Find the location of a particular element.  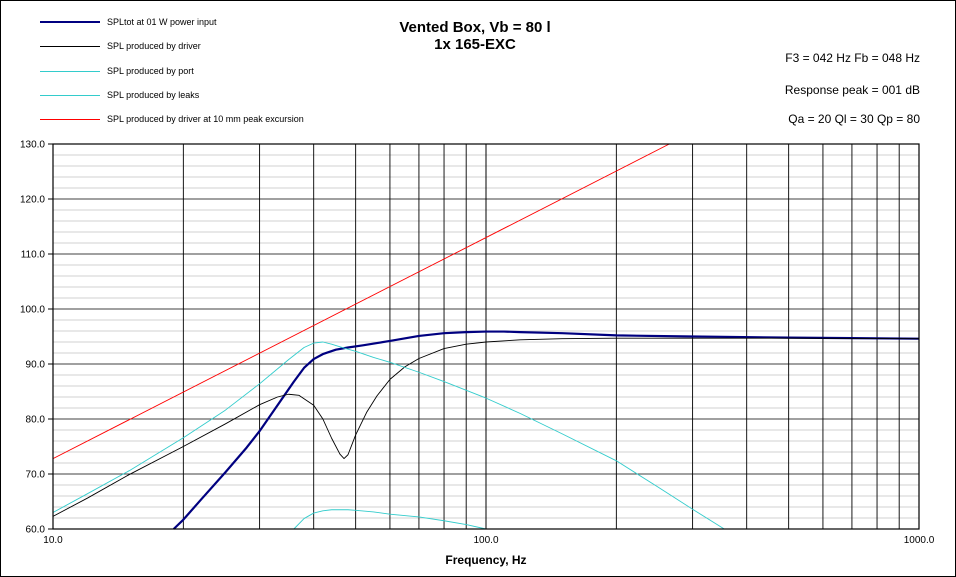

chart-title: Vented Box, Vb = 80 l 1x 165-EXC is located at coordinates (475, 36).